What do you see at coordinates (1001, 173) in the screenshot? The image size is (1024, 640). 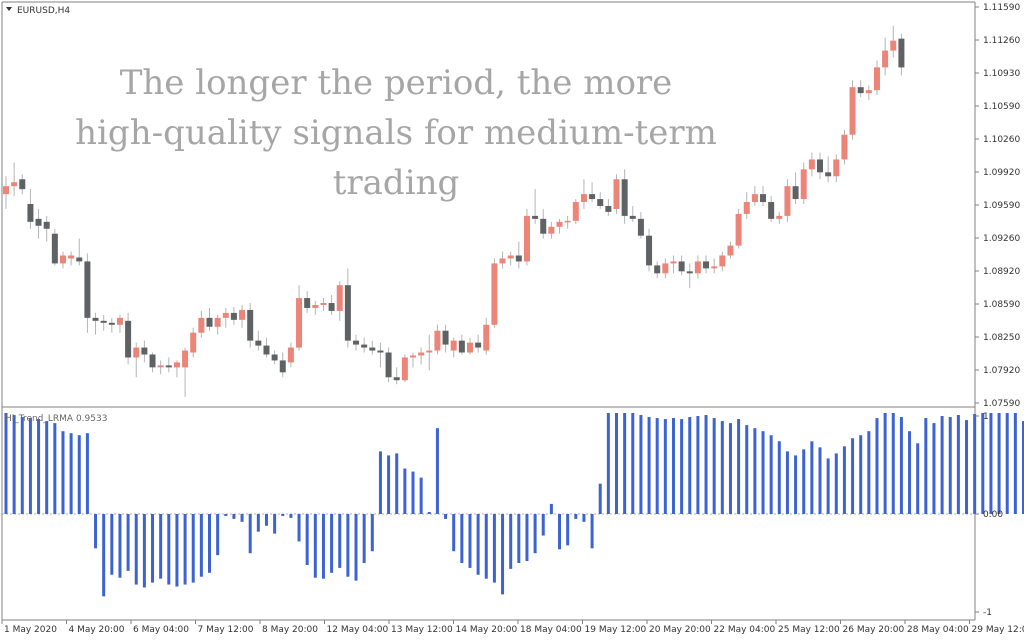 I see `price-tick-label: 1.09920` at bounding box center [1001, 173].